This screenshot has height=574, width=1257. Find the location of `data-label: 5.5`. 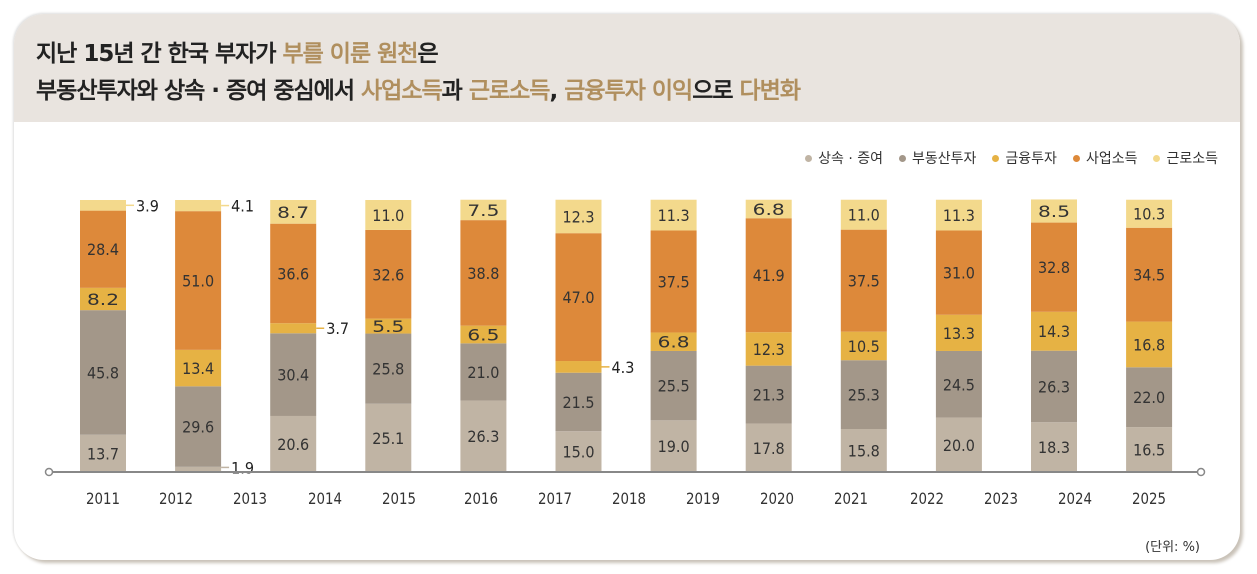

data-label: 5.5 is located at coordinates (388, 326).